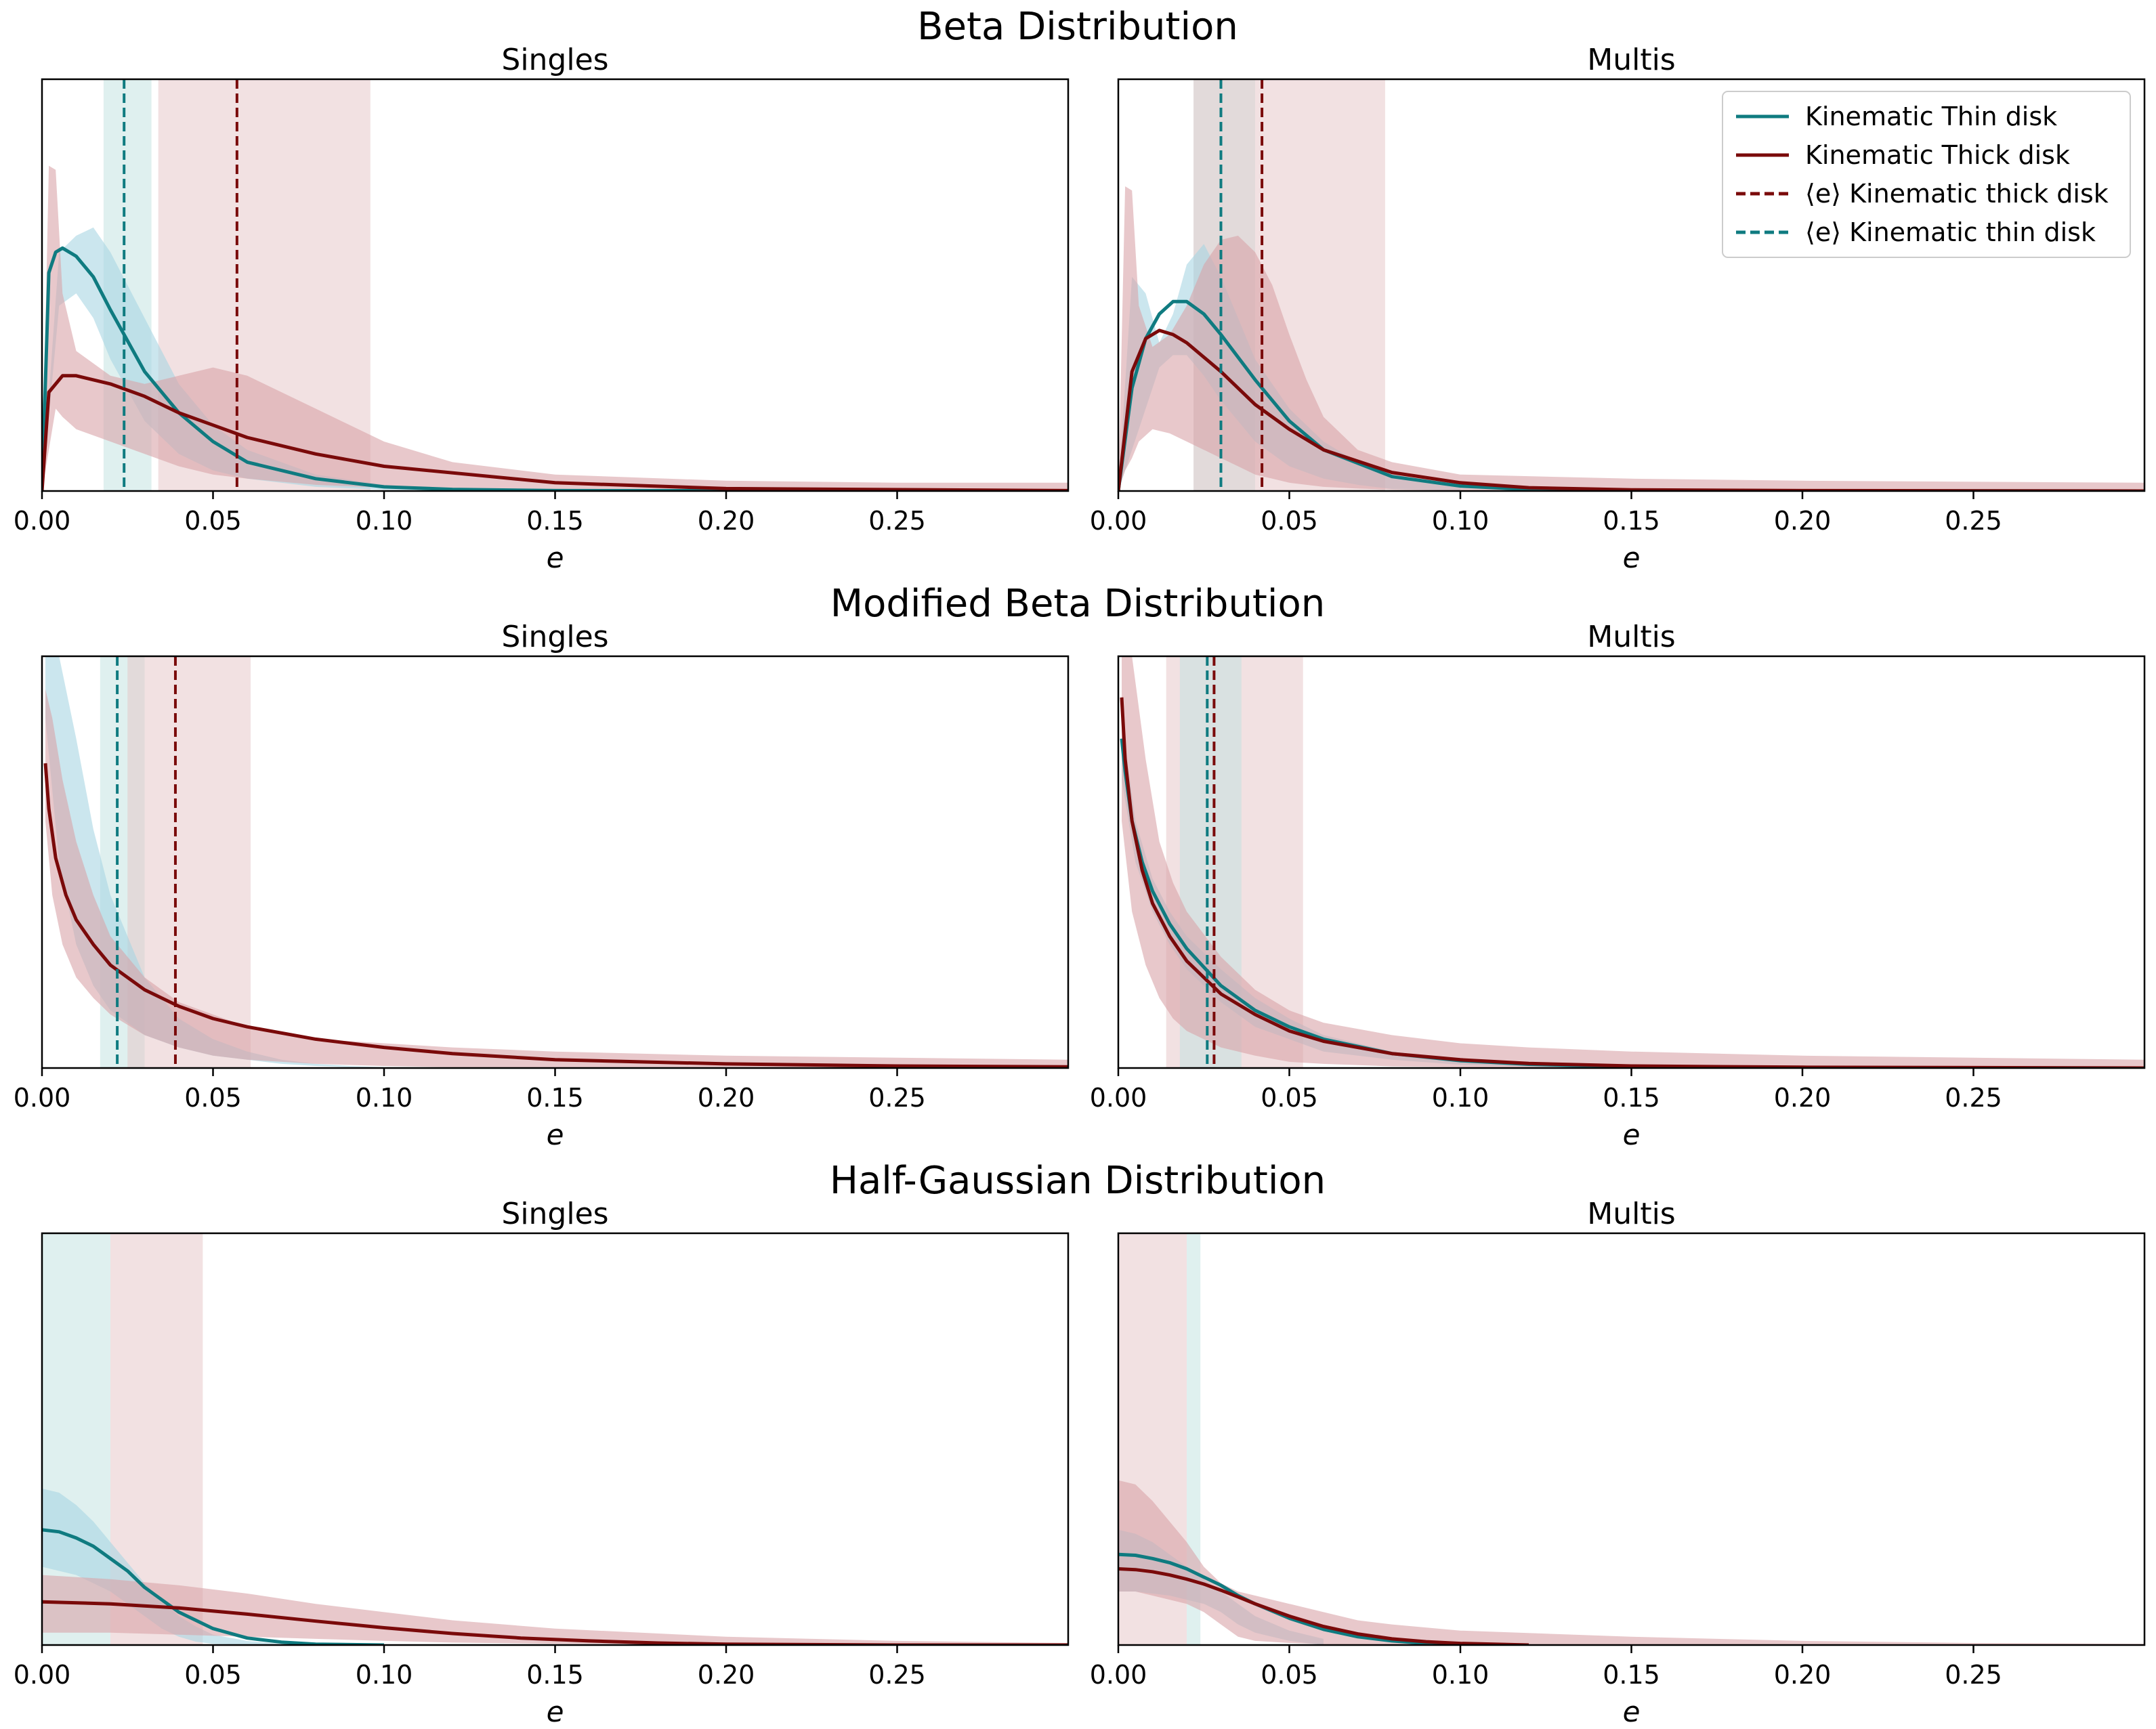 This screenshot has height=1729, width=2156. Describe the element at coordinates (1937, 155) in the screenshot. I see `legend-label: Kinematic Thick disk` at that location.